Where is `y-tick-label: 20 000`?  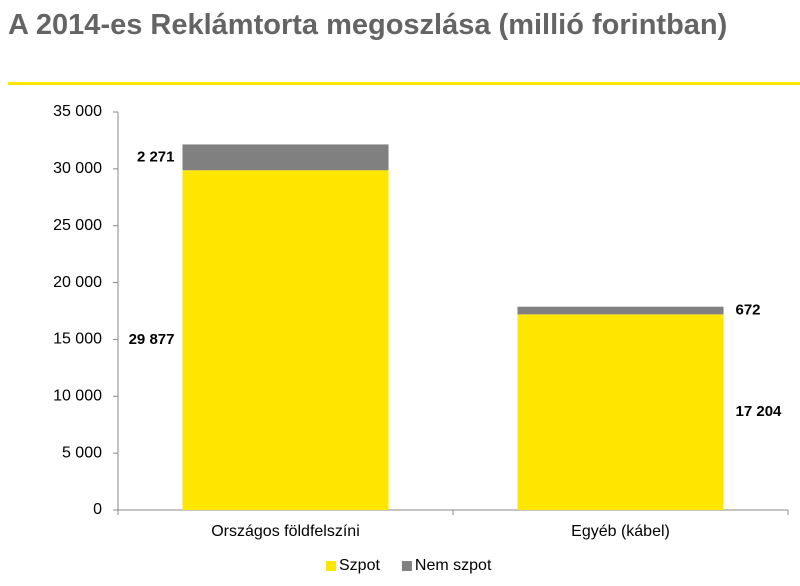 y-tick-label: 20 000 is located at coordinates (77, 282).